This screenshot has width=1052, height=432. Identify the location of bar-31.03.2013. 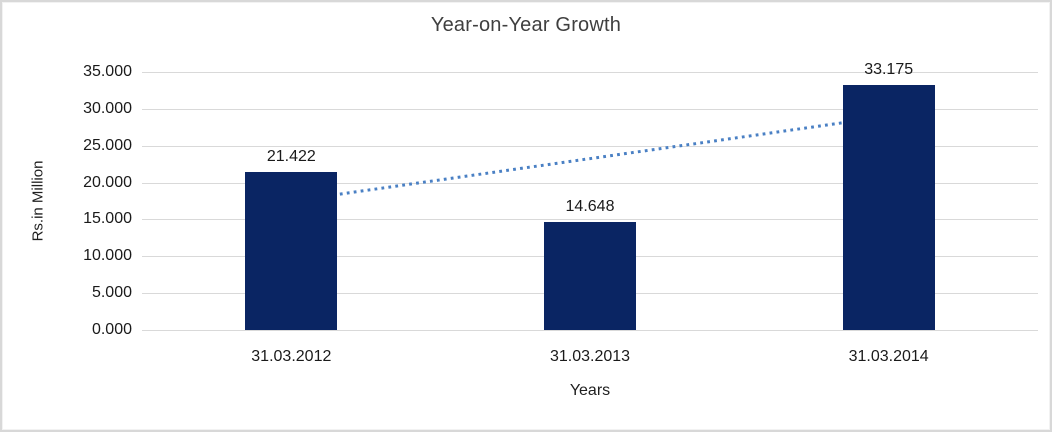
(590, 276).